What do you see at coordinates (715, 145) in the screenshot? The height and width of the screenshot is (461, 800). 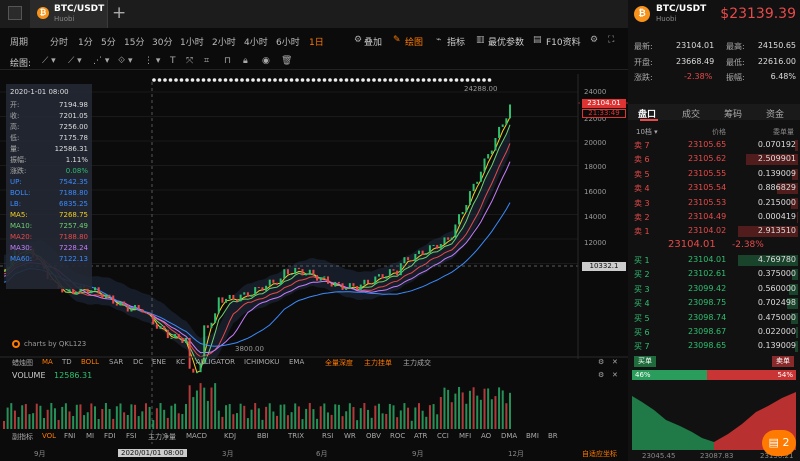 I see `asks-row: 卖 7 23105.65 0.070192` at bounding box center [715, 145].